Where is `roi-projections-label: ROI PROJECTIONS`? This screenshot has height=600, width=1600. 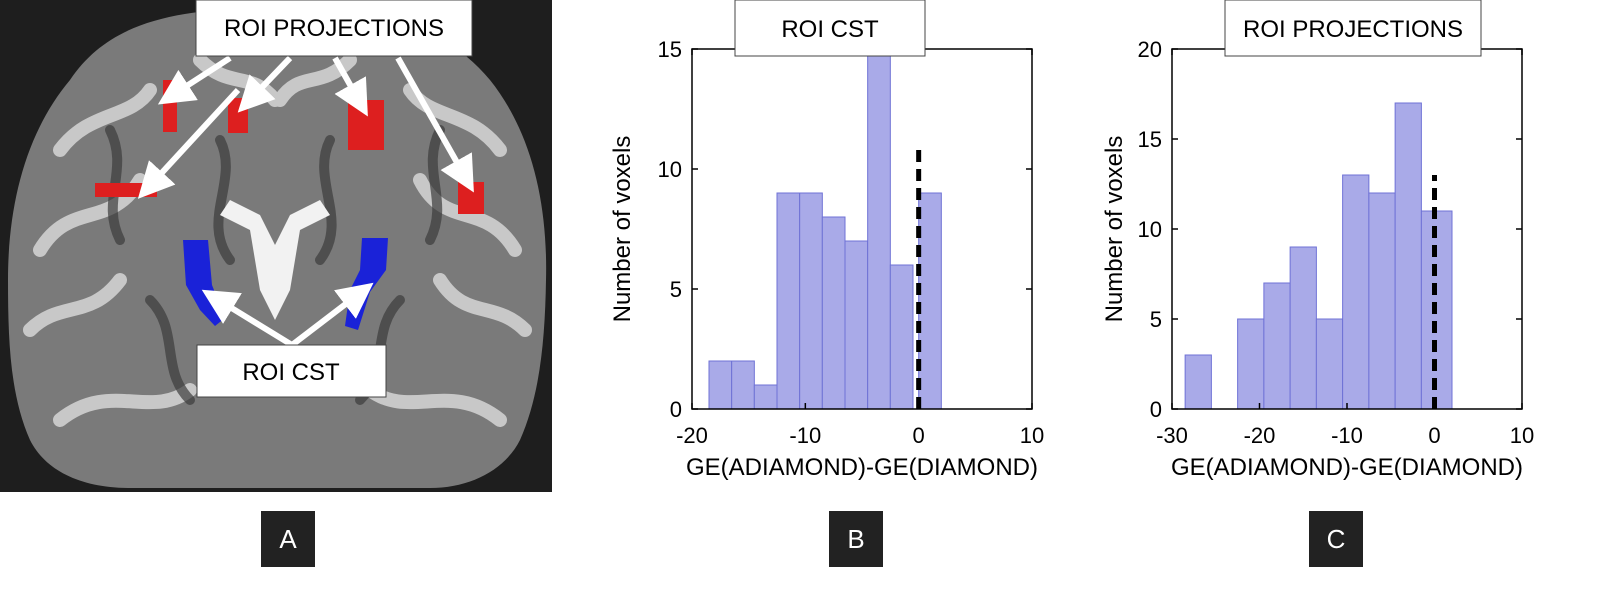 roi-projections-label: ROI PROJECTIONS is located at coordinates (334, 28).